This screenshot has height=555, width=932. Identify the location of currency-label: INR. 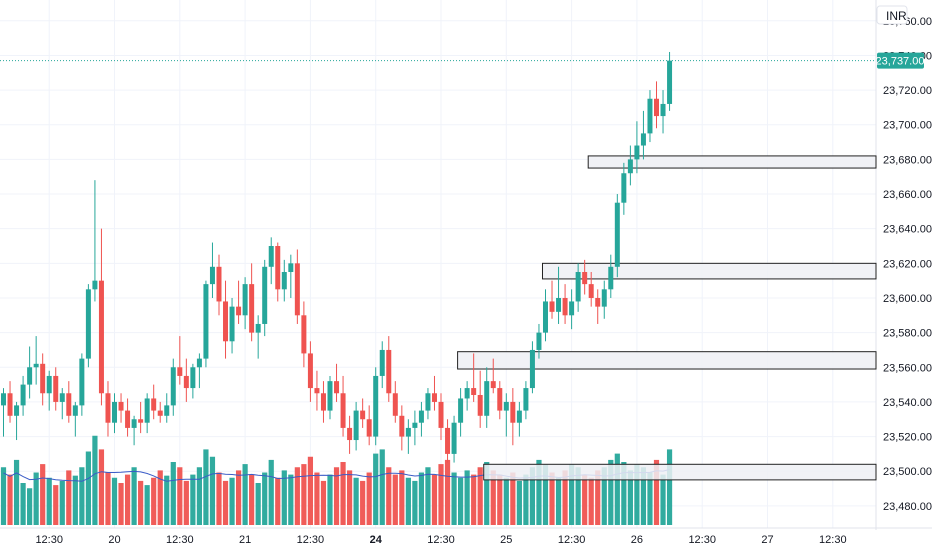
(896, 16).